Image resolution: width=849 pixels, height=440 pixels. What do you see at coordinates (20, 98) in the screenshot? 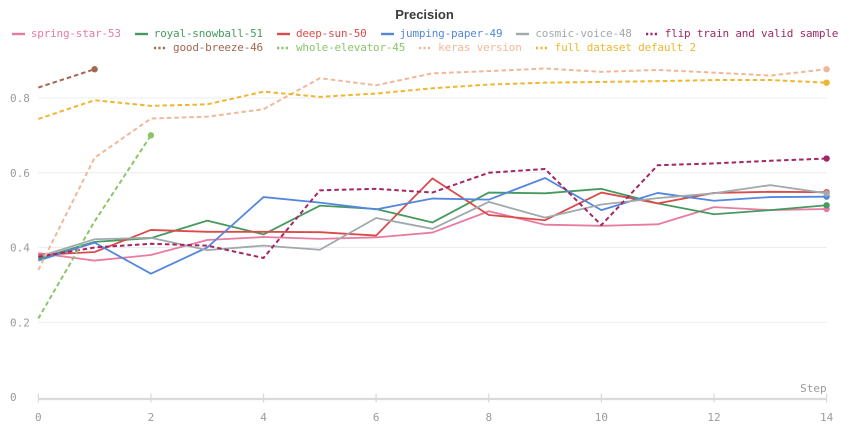
I see `y-tick-label-0.8: 0.8` at bounding box center [20, 98].